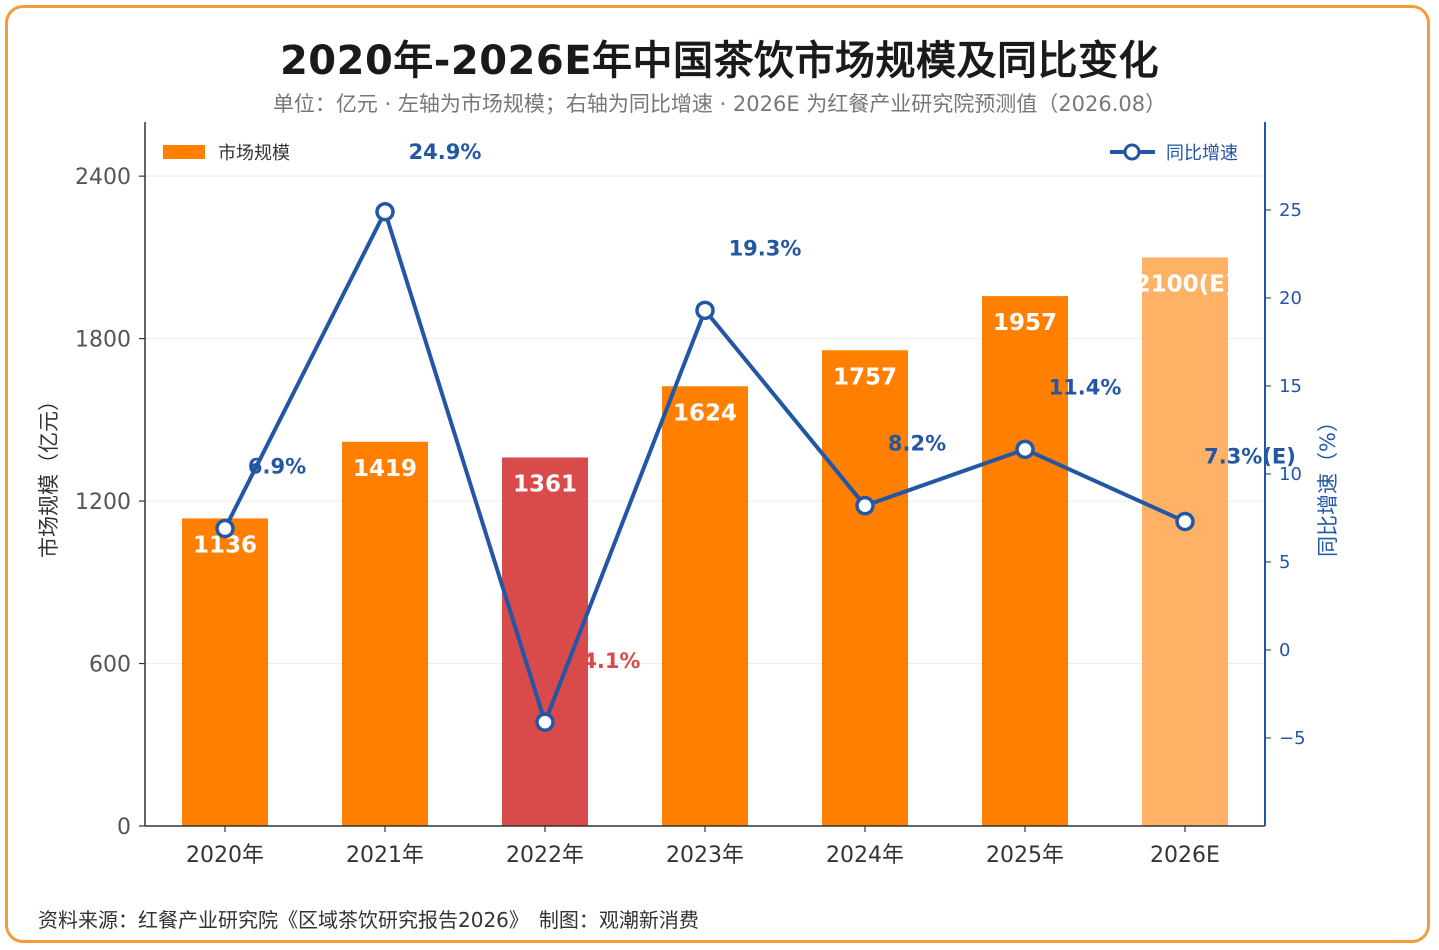 The width and height of the screenshot is (1439, 950). I want to click on line-value-label: 24.9%, so click(445, 152).